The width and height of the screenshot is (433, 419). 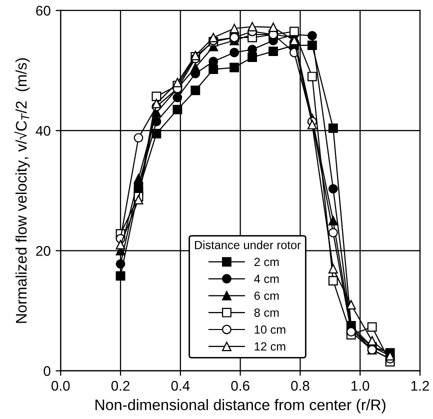 I want to click on y-tick-label: 60, so click(x=43, y=11).